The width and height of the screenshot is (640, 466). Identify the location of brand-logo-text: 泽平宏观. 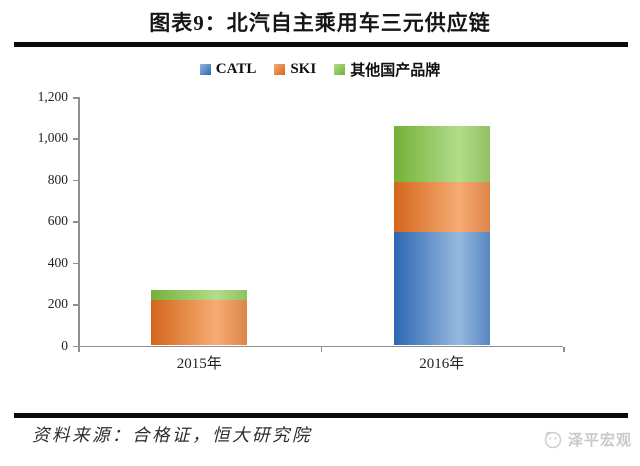
(599, 440).